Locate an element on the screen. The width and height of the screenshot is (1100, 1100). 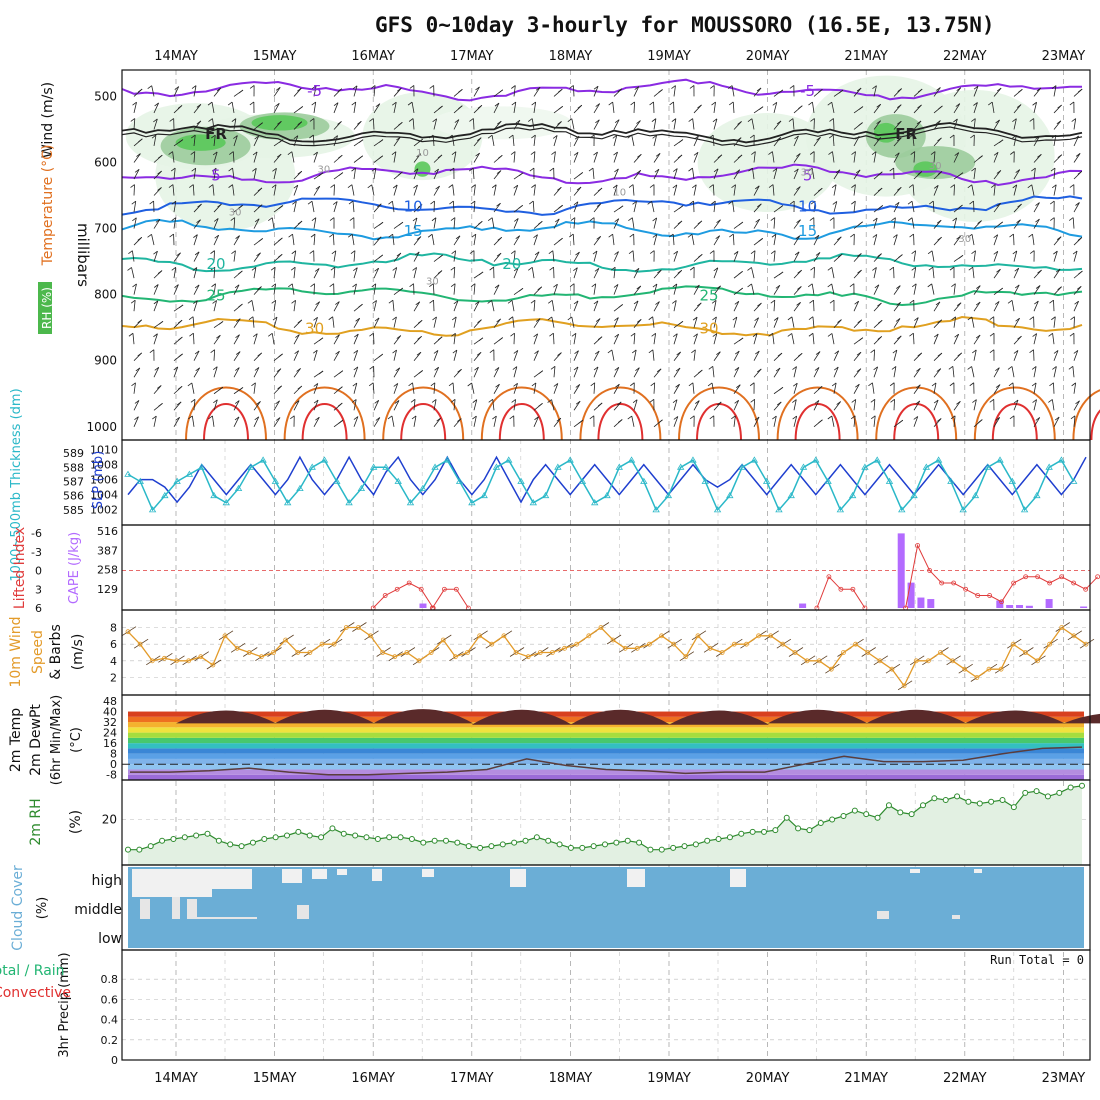
temp-label-1: 2m Temp is located at coordinates (16, 740).